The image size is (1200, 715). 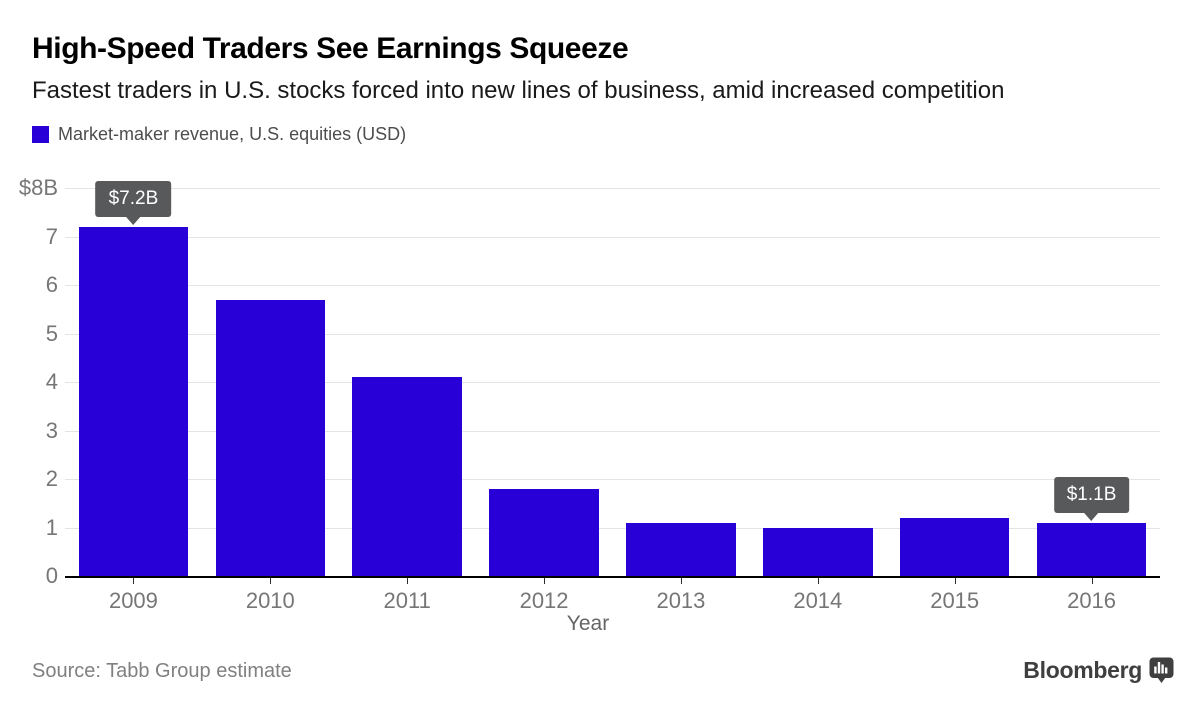 What do you see at coordinates (133, 401) in the screenshot?
I see `bar-2009` at bounding box center [133, 401].